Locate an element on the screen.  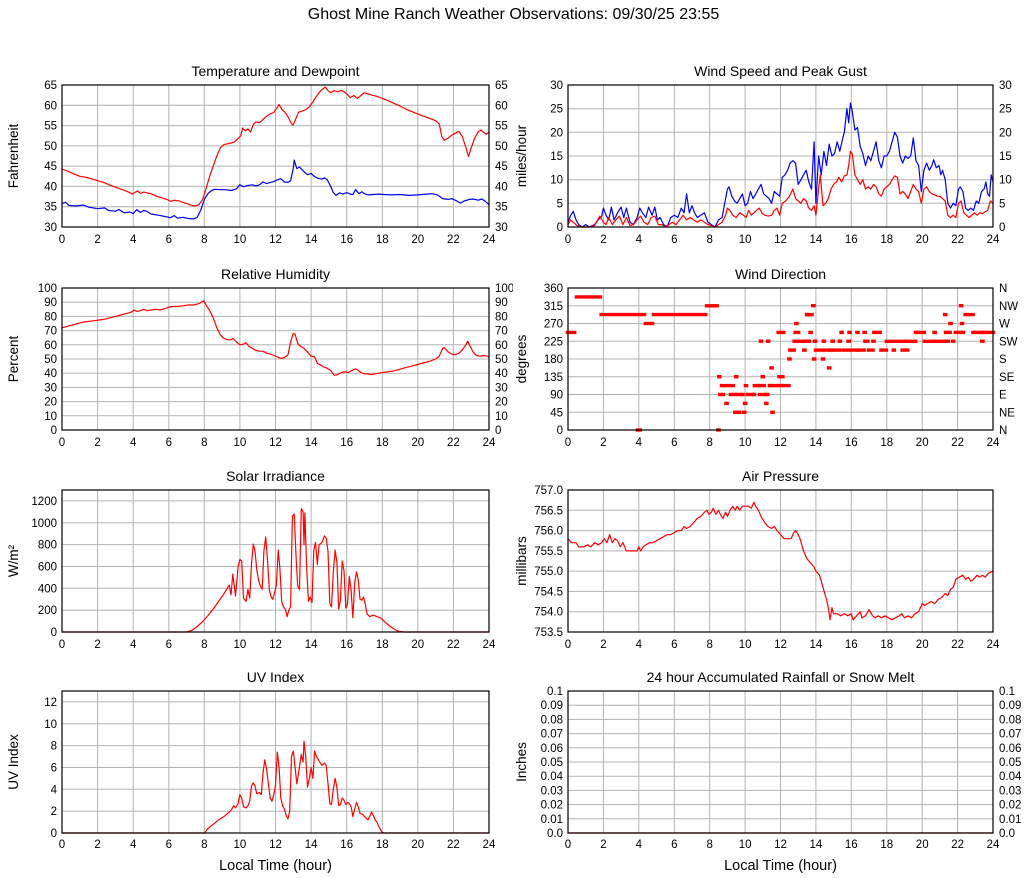
svg-text: Percent is located at coordinates (13, 358).